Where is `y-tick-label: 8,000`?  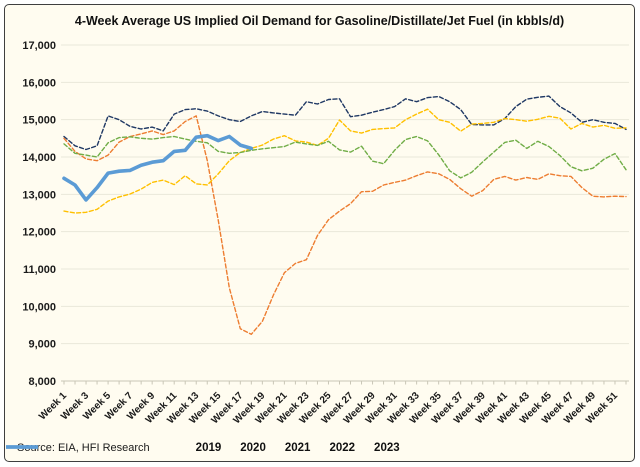
y-tick-label: 8,000 is located at coordinates (42, 382).